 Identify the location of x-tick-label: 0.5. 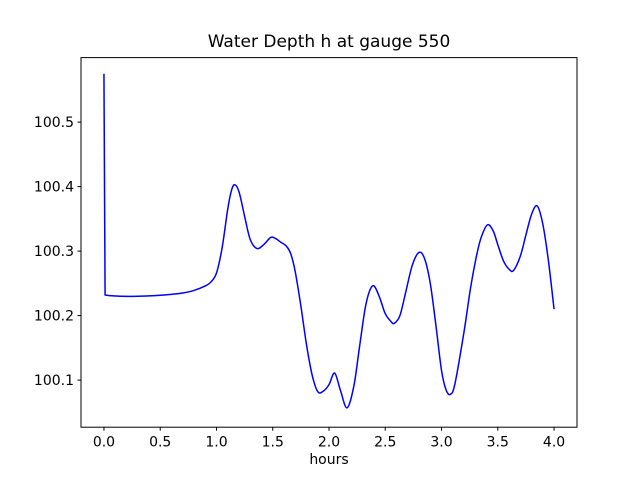
(160, 443).